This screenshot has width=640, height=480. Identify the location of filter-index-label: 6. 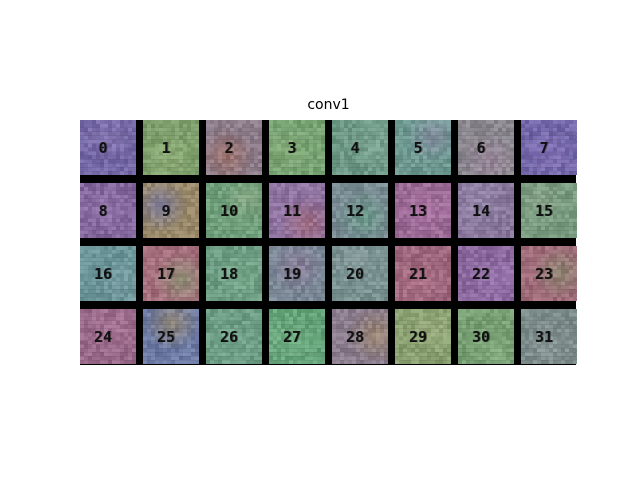
(481, 147).